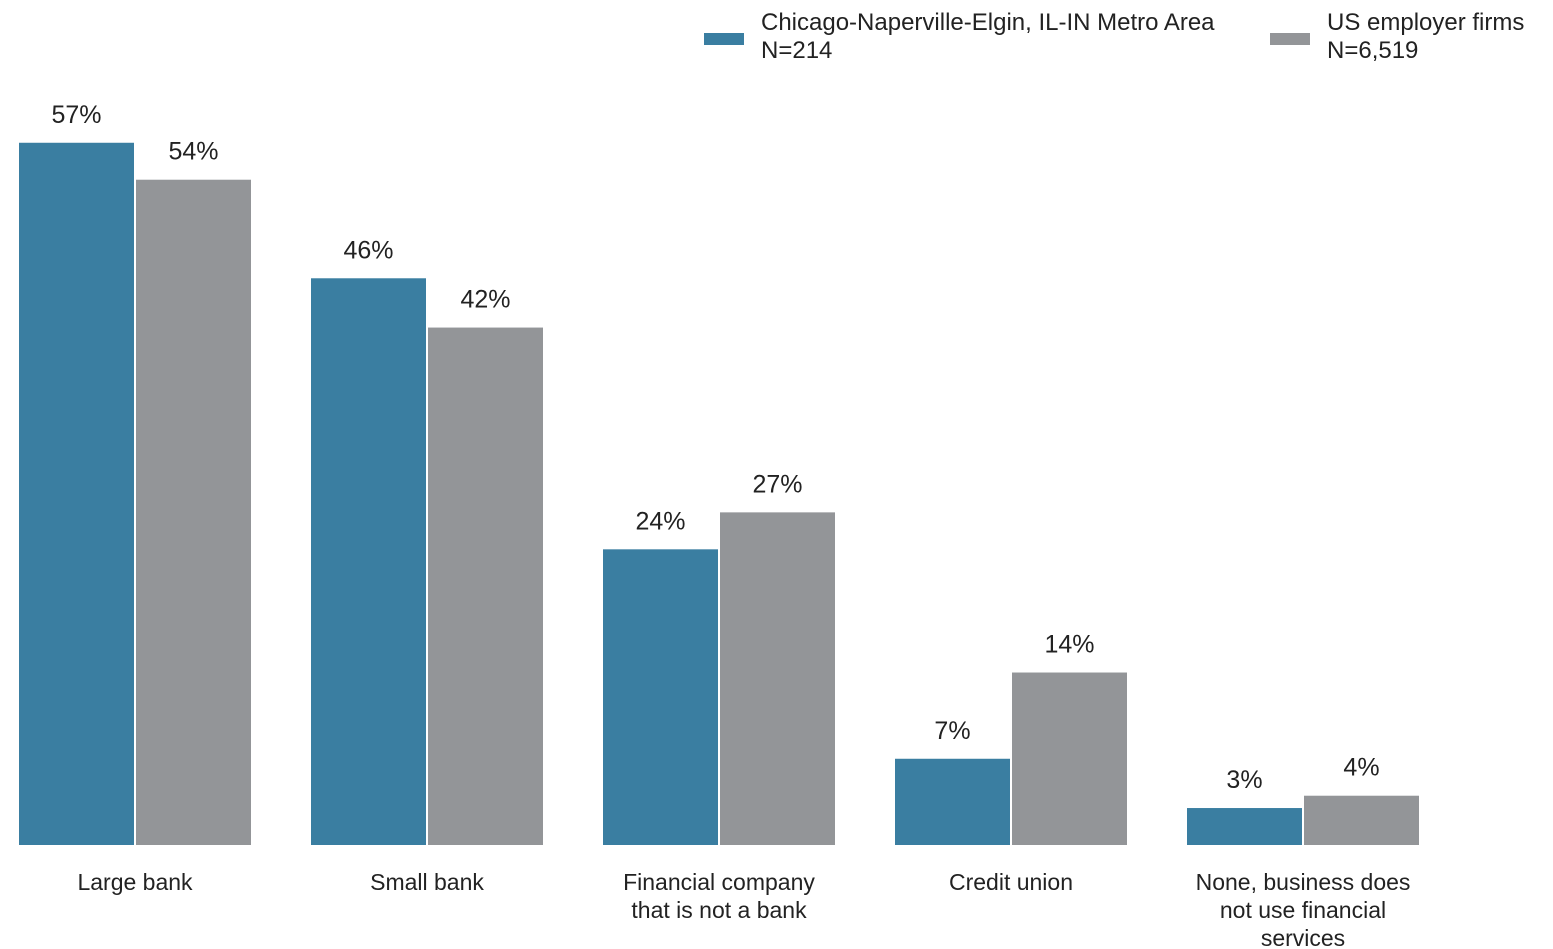  What do you see at coordinates (485, 300) in the screenshot?
I see `value-label-s1-c1: 42%` at bounding box center [485, 300].